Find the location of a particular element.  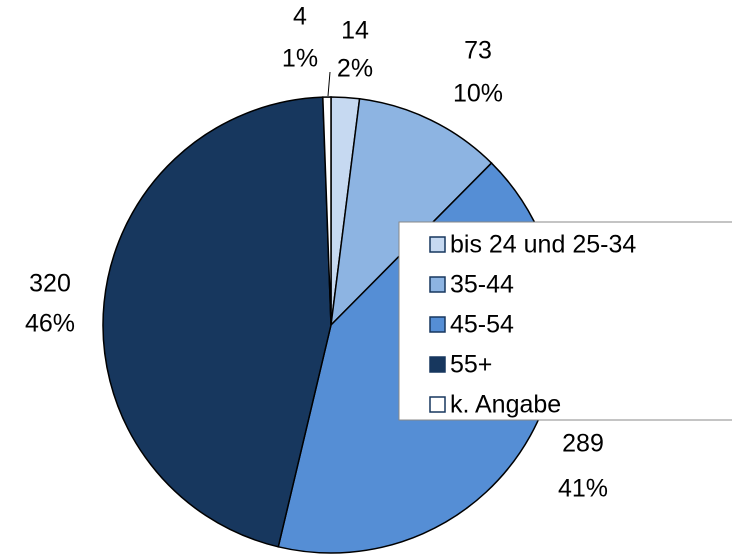

legend-label: bis 24 und 25-34 is located at coordinates (543, 245).